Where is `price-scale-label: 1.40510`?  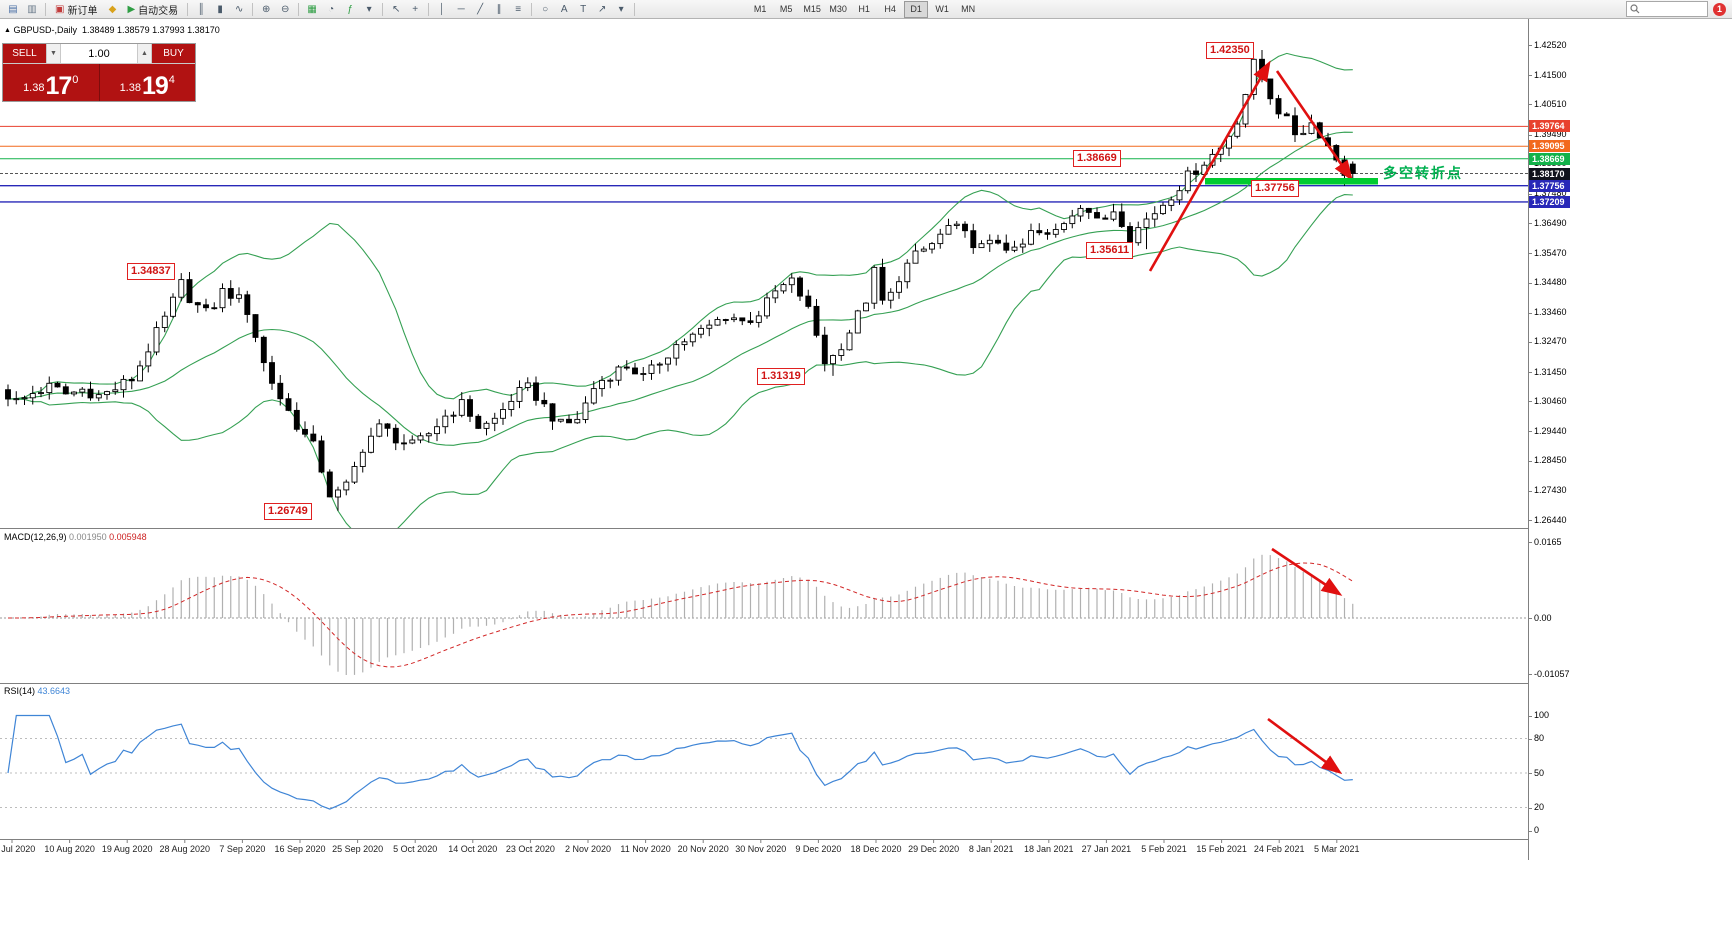 price-scale-label: 1.40510 is located at coordinates (1550, 103).